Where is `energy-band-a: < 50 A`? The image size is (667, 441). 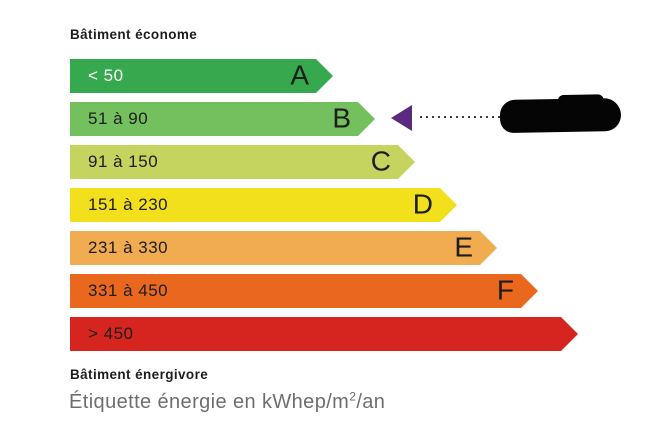
energy-band-a: < 50 A is located at coordinates (201, 76).